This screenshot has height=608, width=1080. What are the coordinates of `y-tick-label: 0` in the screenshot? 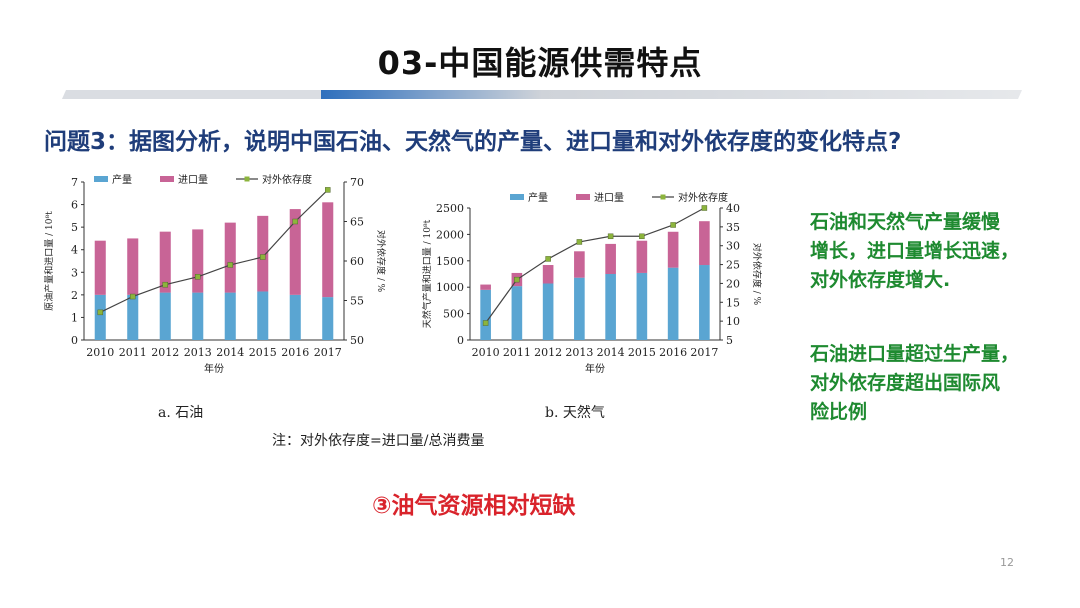 It's located at (74, 340).